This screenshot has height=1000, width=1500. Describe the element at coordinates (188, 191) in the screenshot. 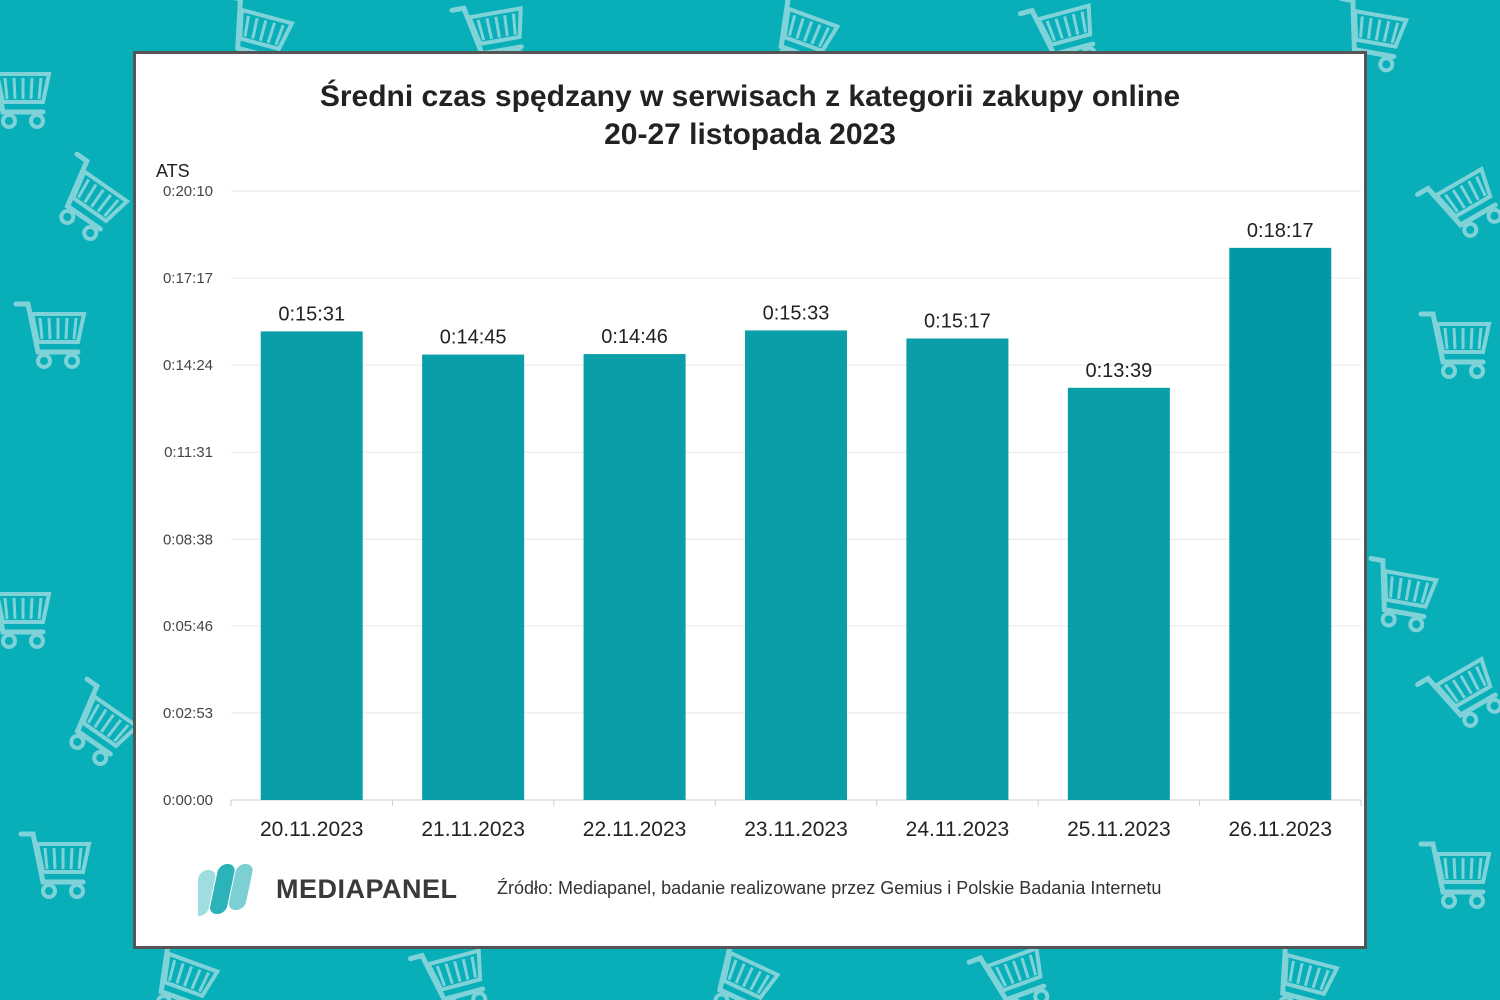

I see `y-tick-label: 0:20:10` at that location.